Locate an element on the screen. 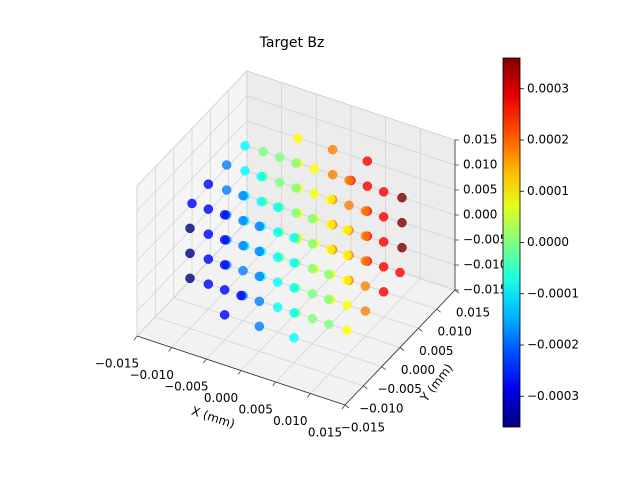 The image size is (640, 480). y-tick-label: −0.005 is located at coordinates (399, 389).